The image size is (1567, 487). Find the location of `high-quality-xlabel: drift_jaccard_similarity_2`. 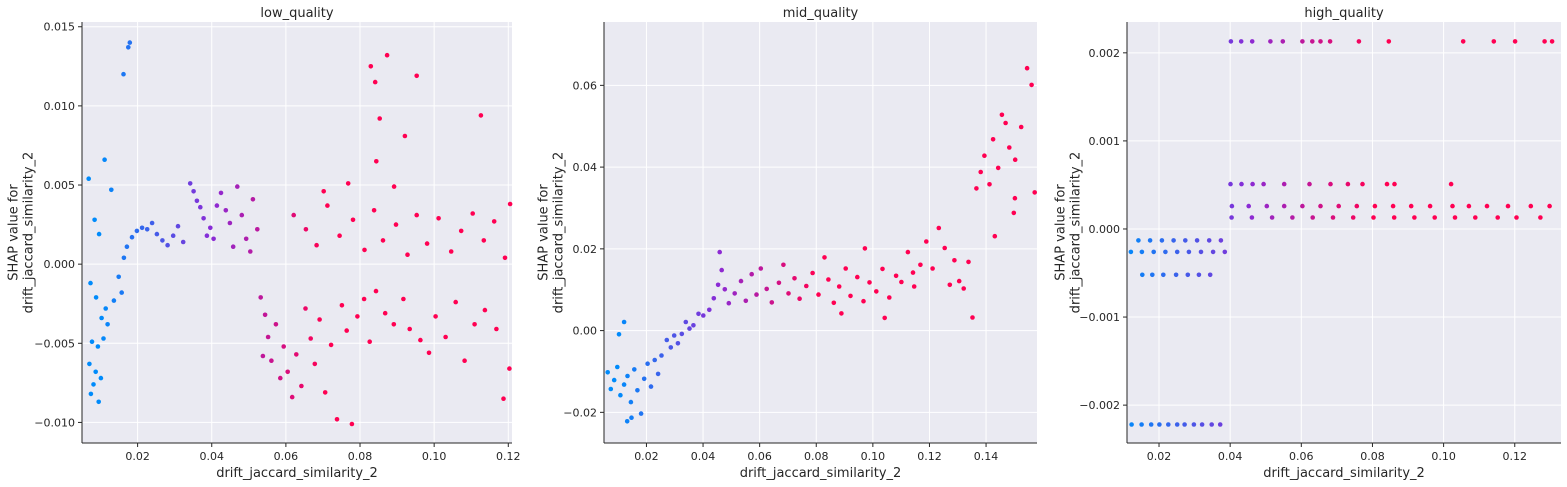

high-quality-xlabel: drift_jaccard_similarity_2 is located at coordinates (1344, 473).